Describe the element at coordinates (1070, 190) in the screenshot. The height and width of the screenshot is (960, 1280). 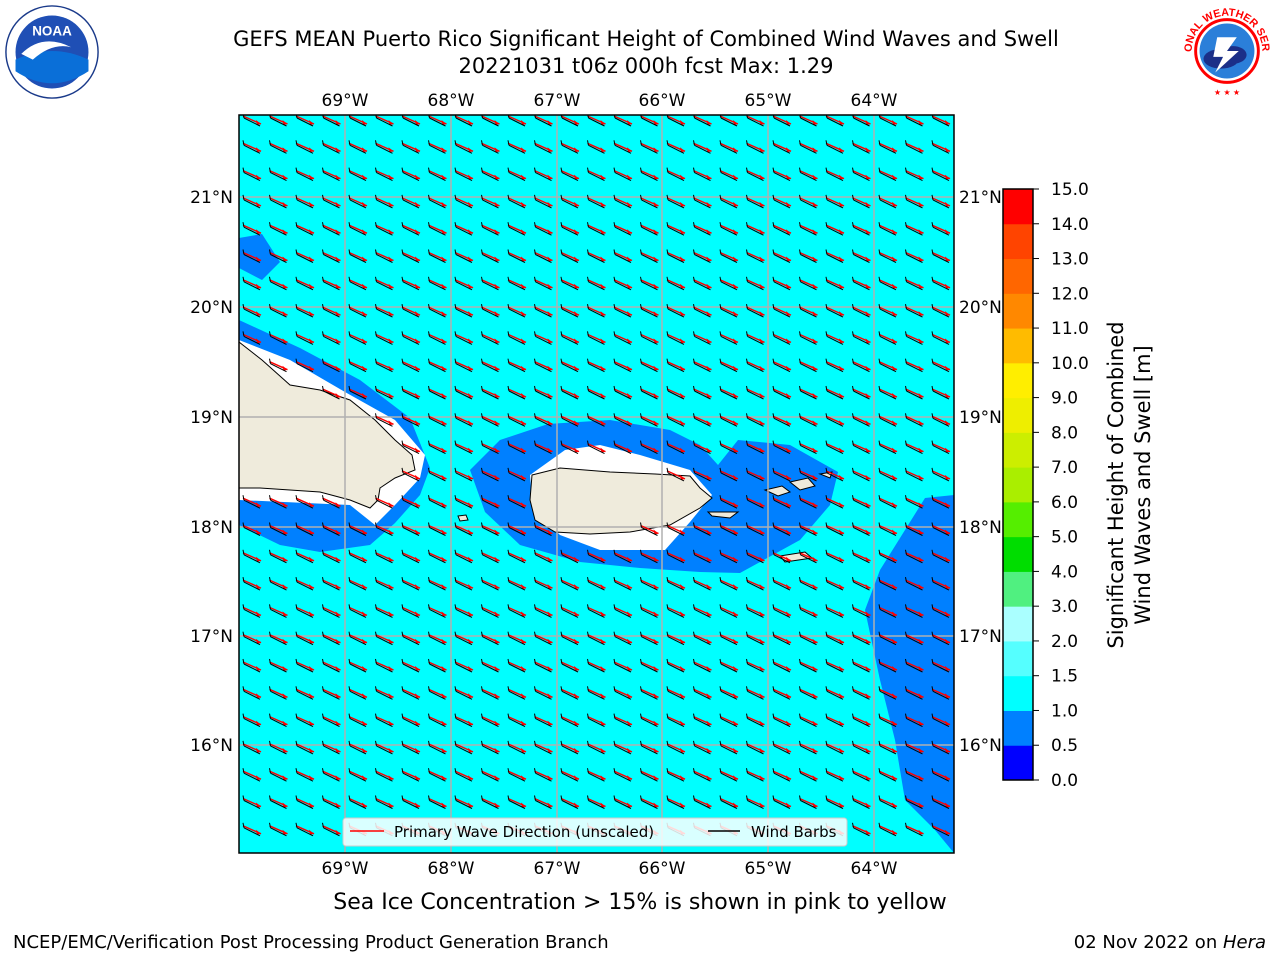
I see `colorbar-tick-label: 15.0` at that location.